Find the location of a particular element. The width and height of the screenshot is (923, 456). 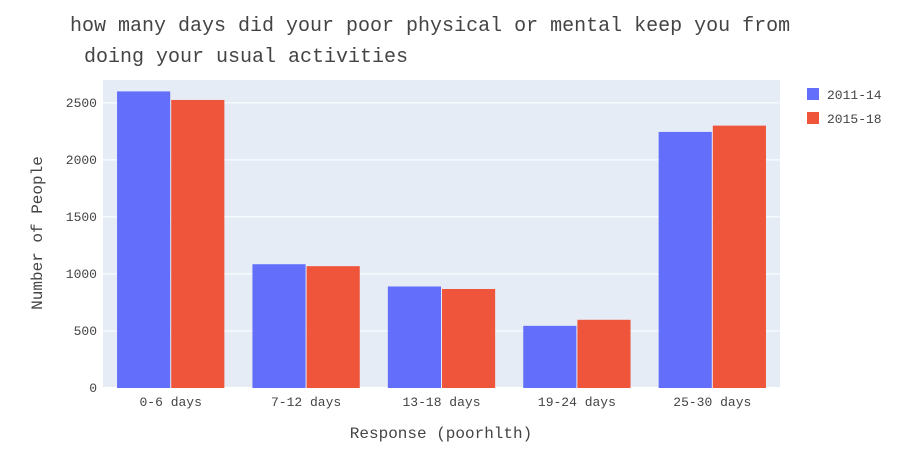

x-tick-label: 19-24 days is located at coordinates (577, 402).